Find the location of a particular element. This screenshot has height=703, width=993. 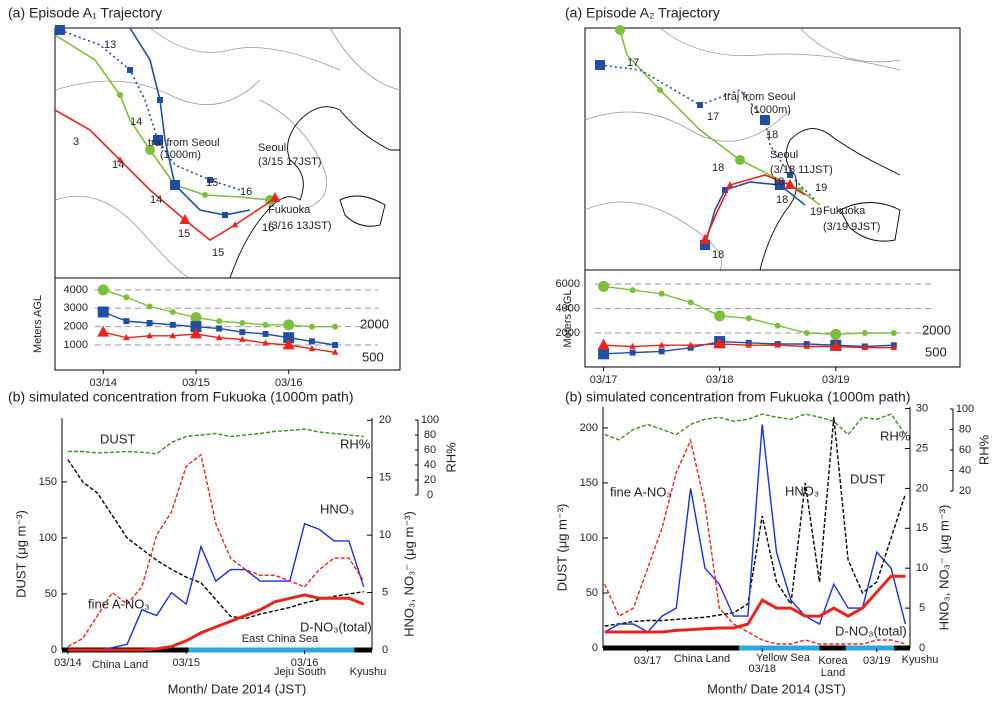

y-tick-label: 4000 is located at coordinates (76, 290).